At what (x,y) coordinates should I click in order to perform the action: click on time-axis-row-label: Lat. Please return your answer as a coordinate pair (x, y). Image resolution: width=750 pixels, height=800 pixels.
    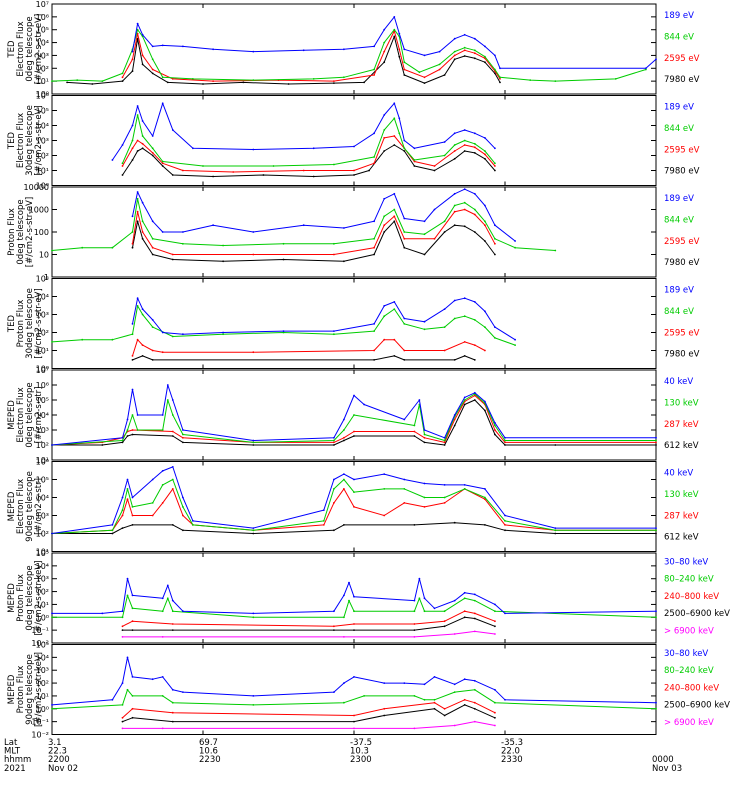
    Looking at the image, I should click on (11, 743).